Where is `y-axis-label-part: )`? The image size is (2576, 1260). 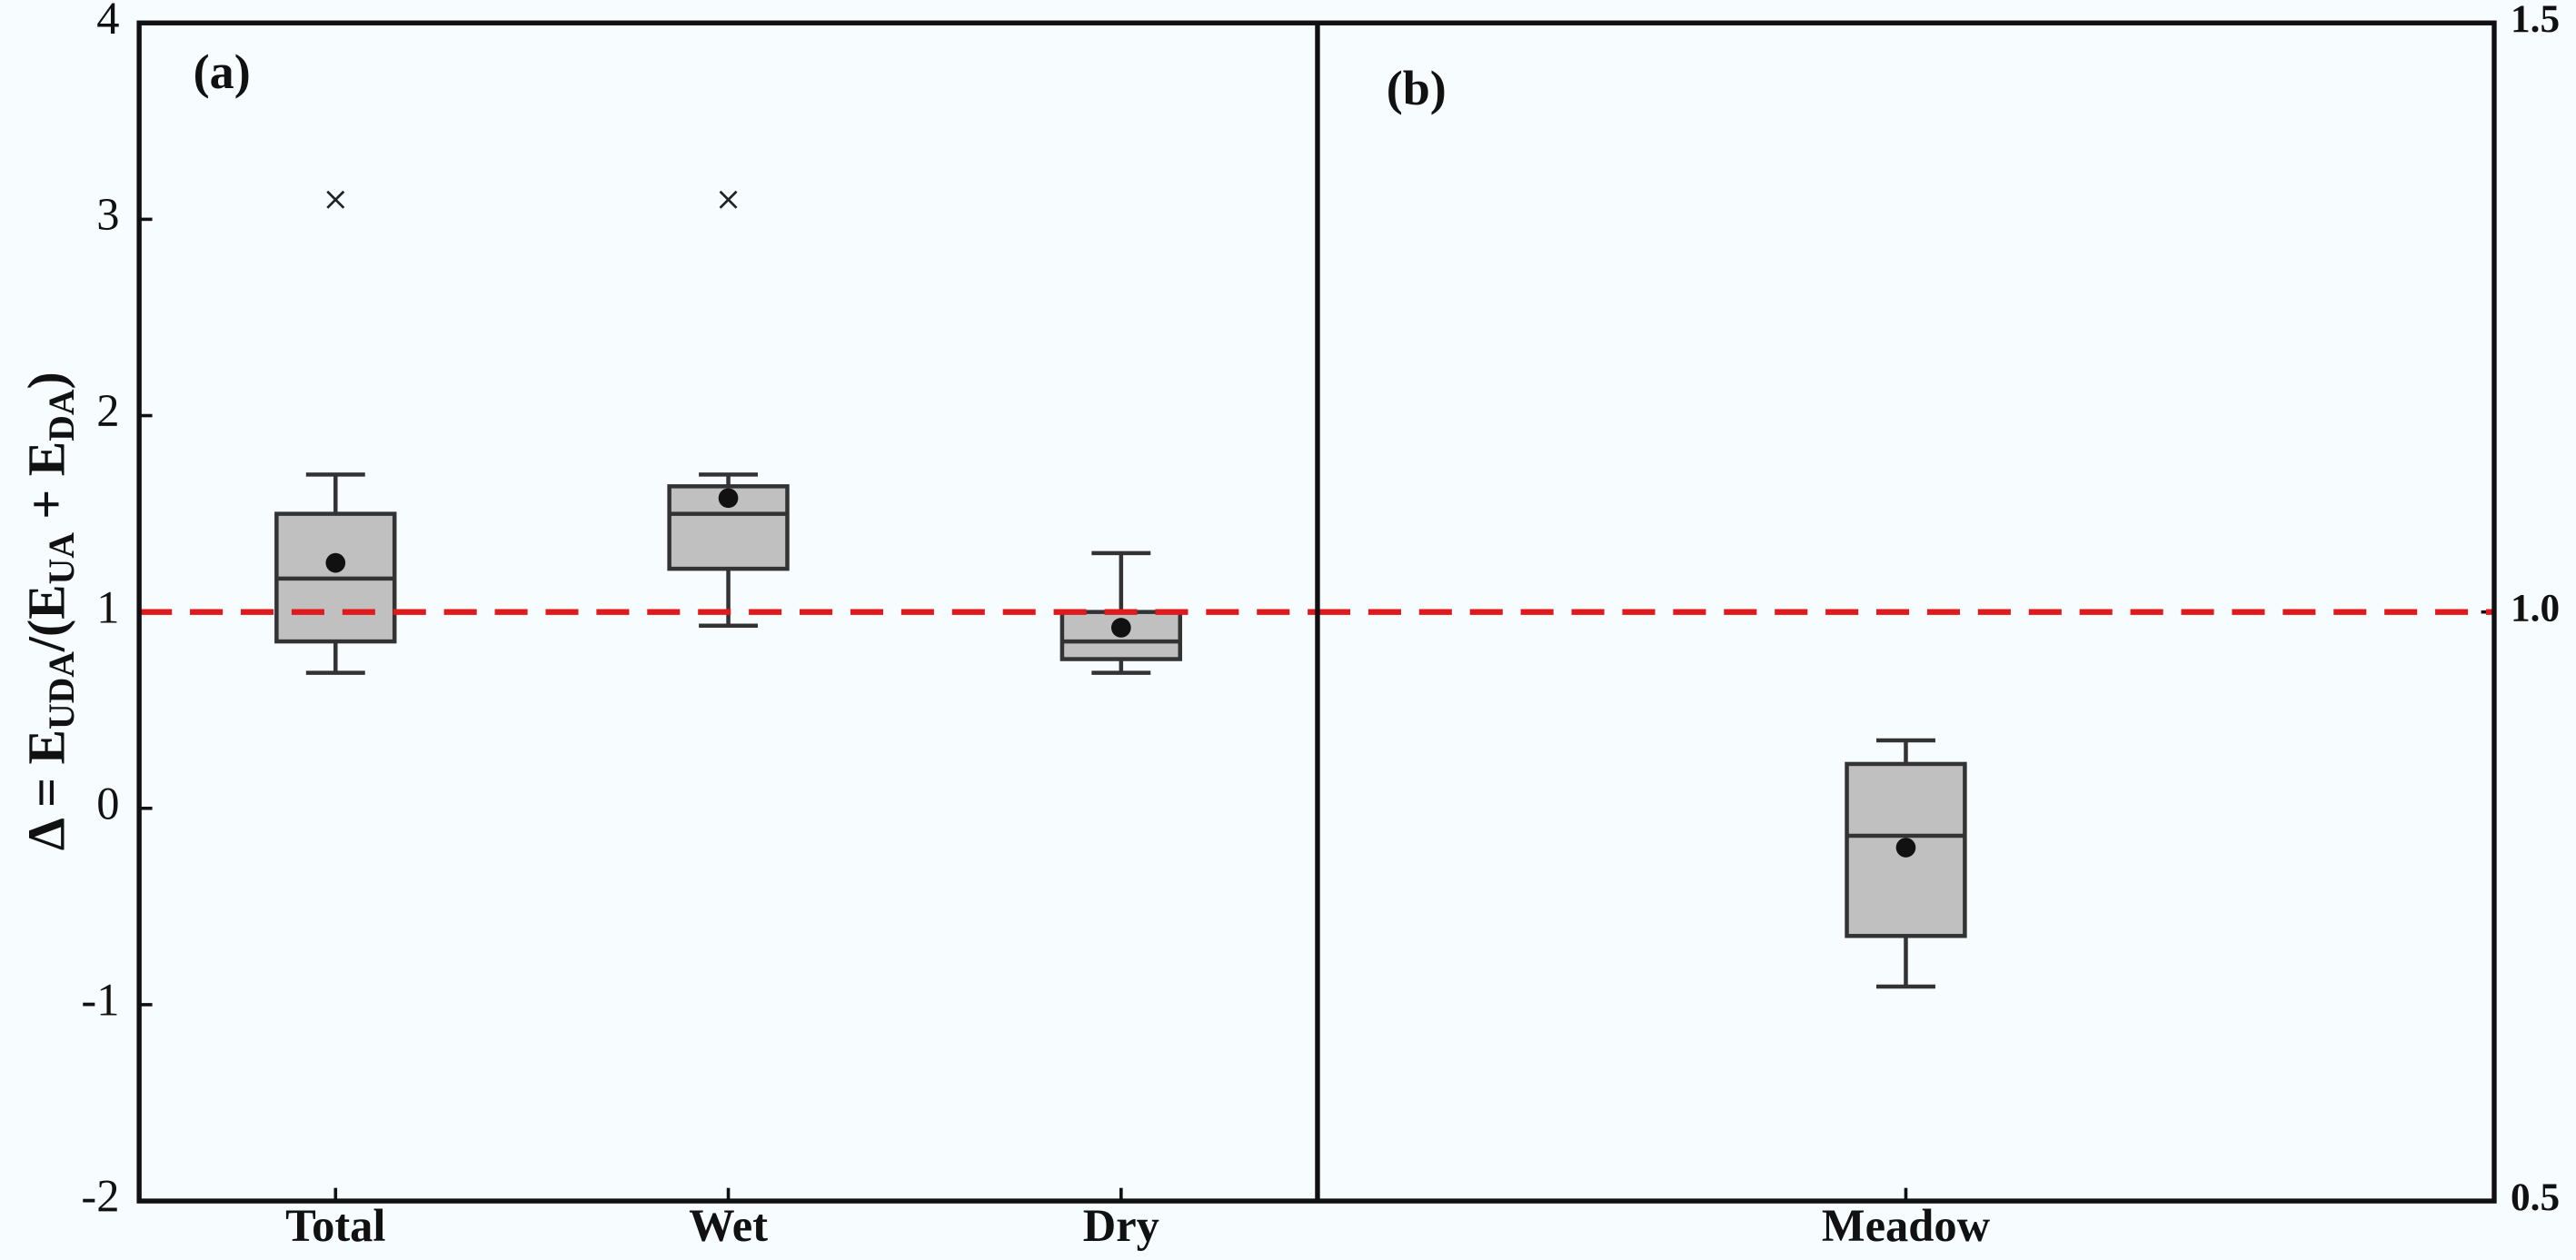
y-axis-label-part: ) is located at coordinates (47, 380).